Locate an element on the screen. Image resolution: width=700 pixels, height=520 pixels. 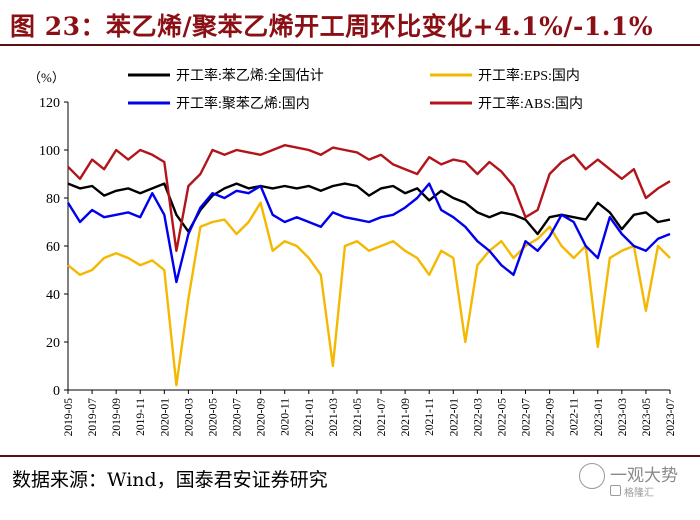
x-tick-label: 2022-11 is located at coordinates (575, 417).